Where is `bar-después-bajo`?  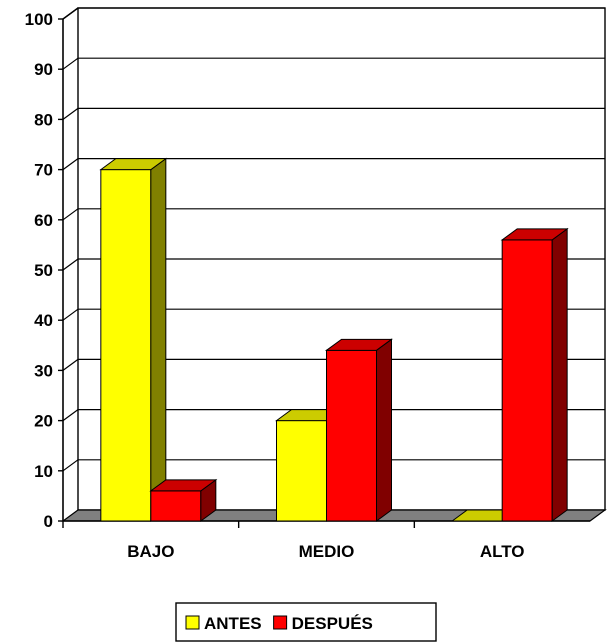 bar-después-bajo is located at coordinates (183, 500).